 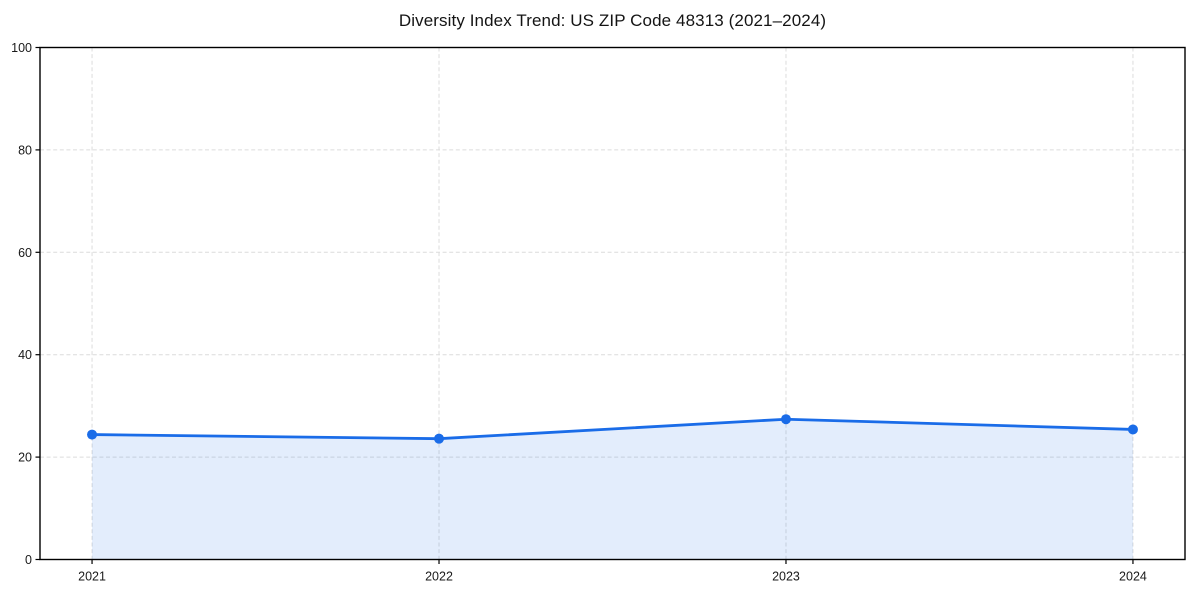 I want to click on y-tick-label: 100, so click(x=21, y=48).